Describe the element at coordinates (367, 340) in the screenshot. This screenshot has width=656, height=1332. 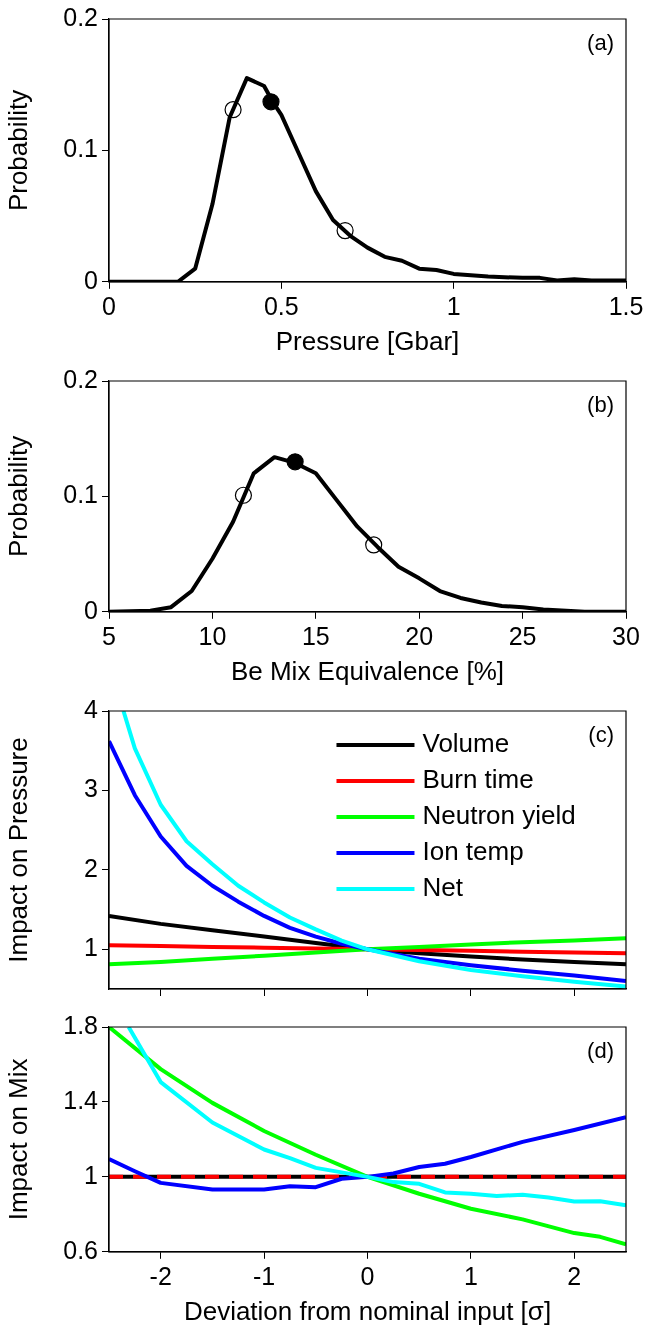
I see `x-axis-title: Pressure [Gbar]` at that location.